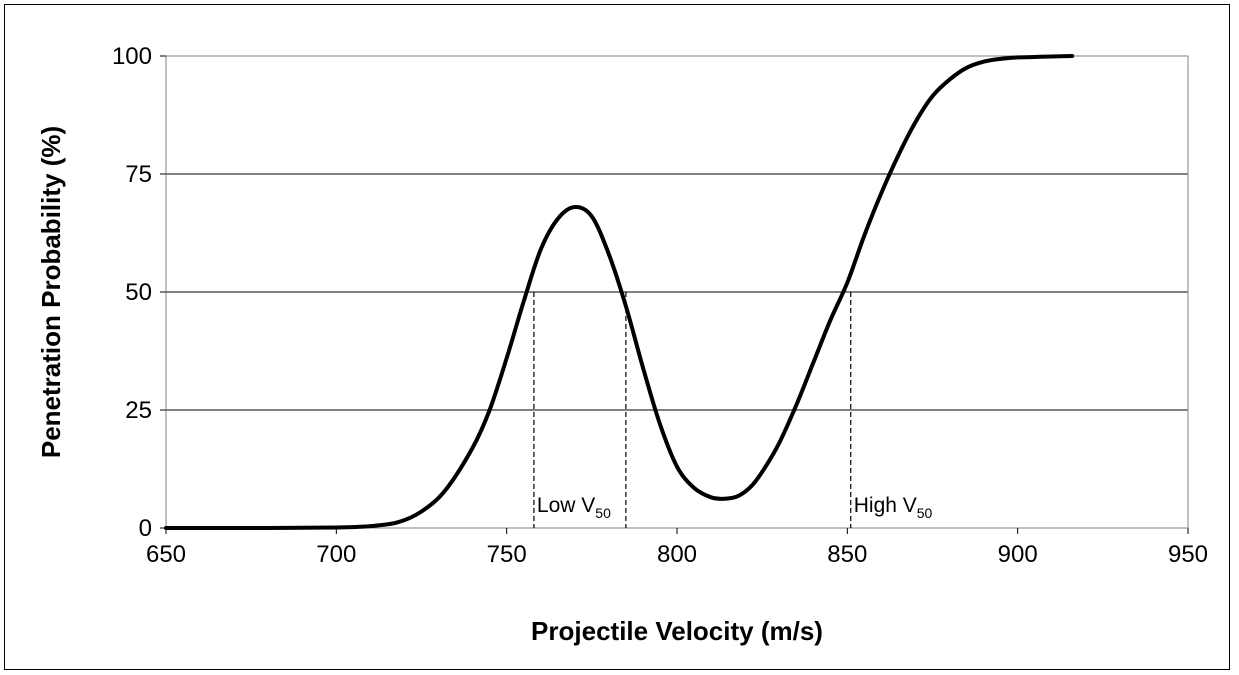 The width and height of the screenshot is (1239, 675). Describe the element at coordinates (51, 292) in the screenshot. I see `y-axis-title: Penetration Probability (%)` at that location.